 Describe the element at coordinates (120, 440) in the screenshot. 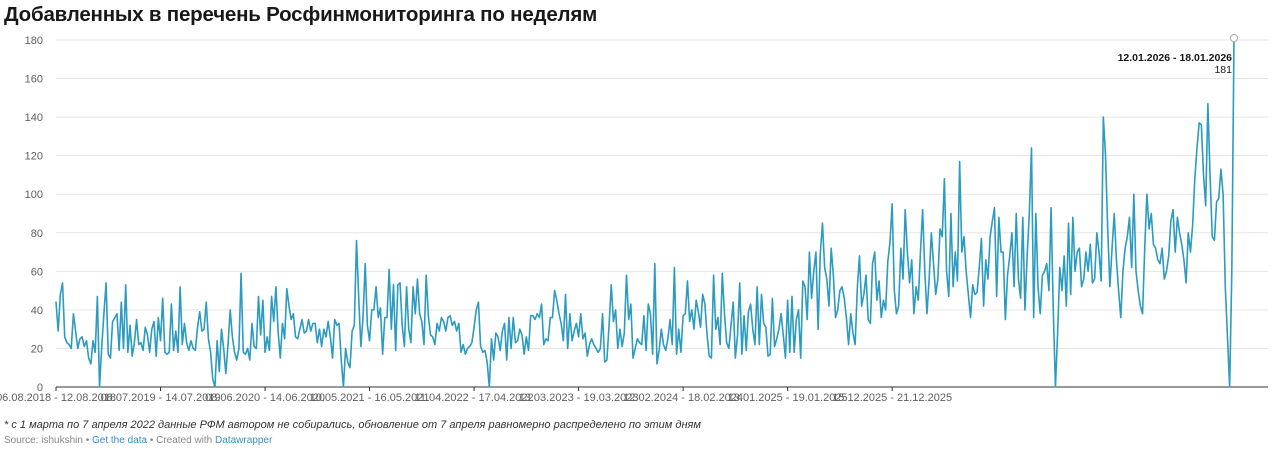

I see `get-data-link: Get the data` at that location.